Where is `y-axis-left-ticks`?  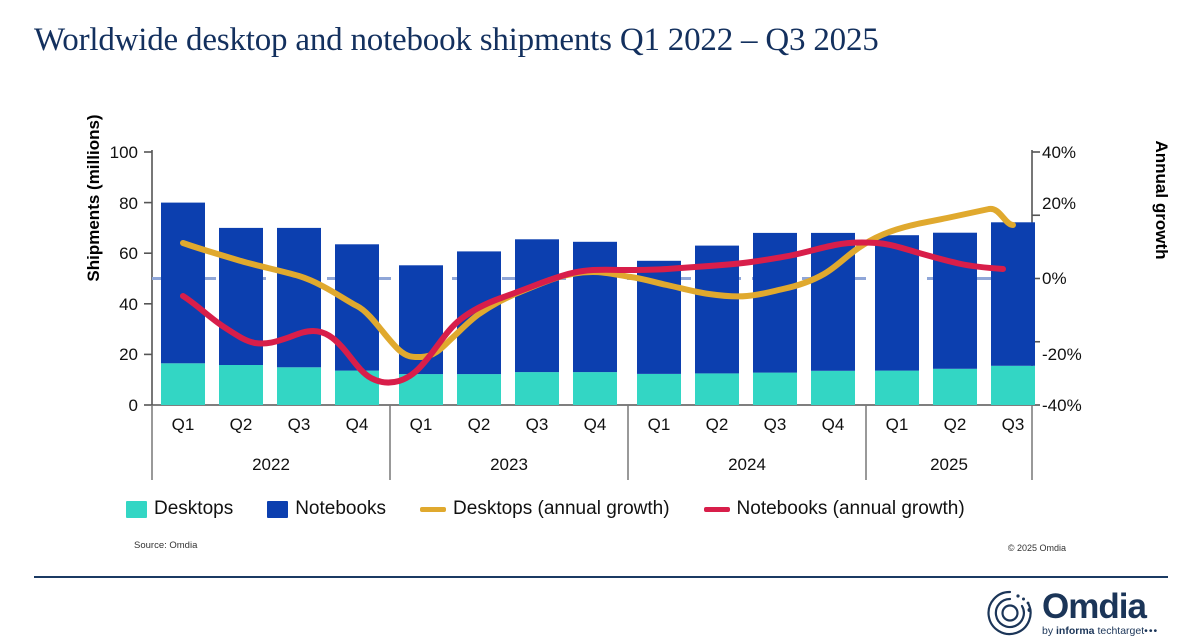 y-axis-left-ticks is located at coordinates (148, 278).